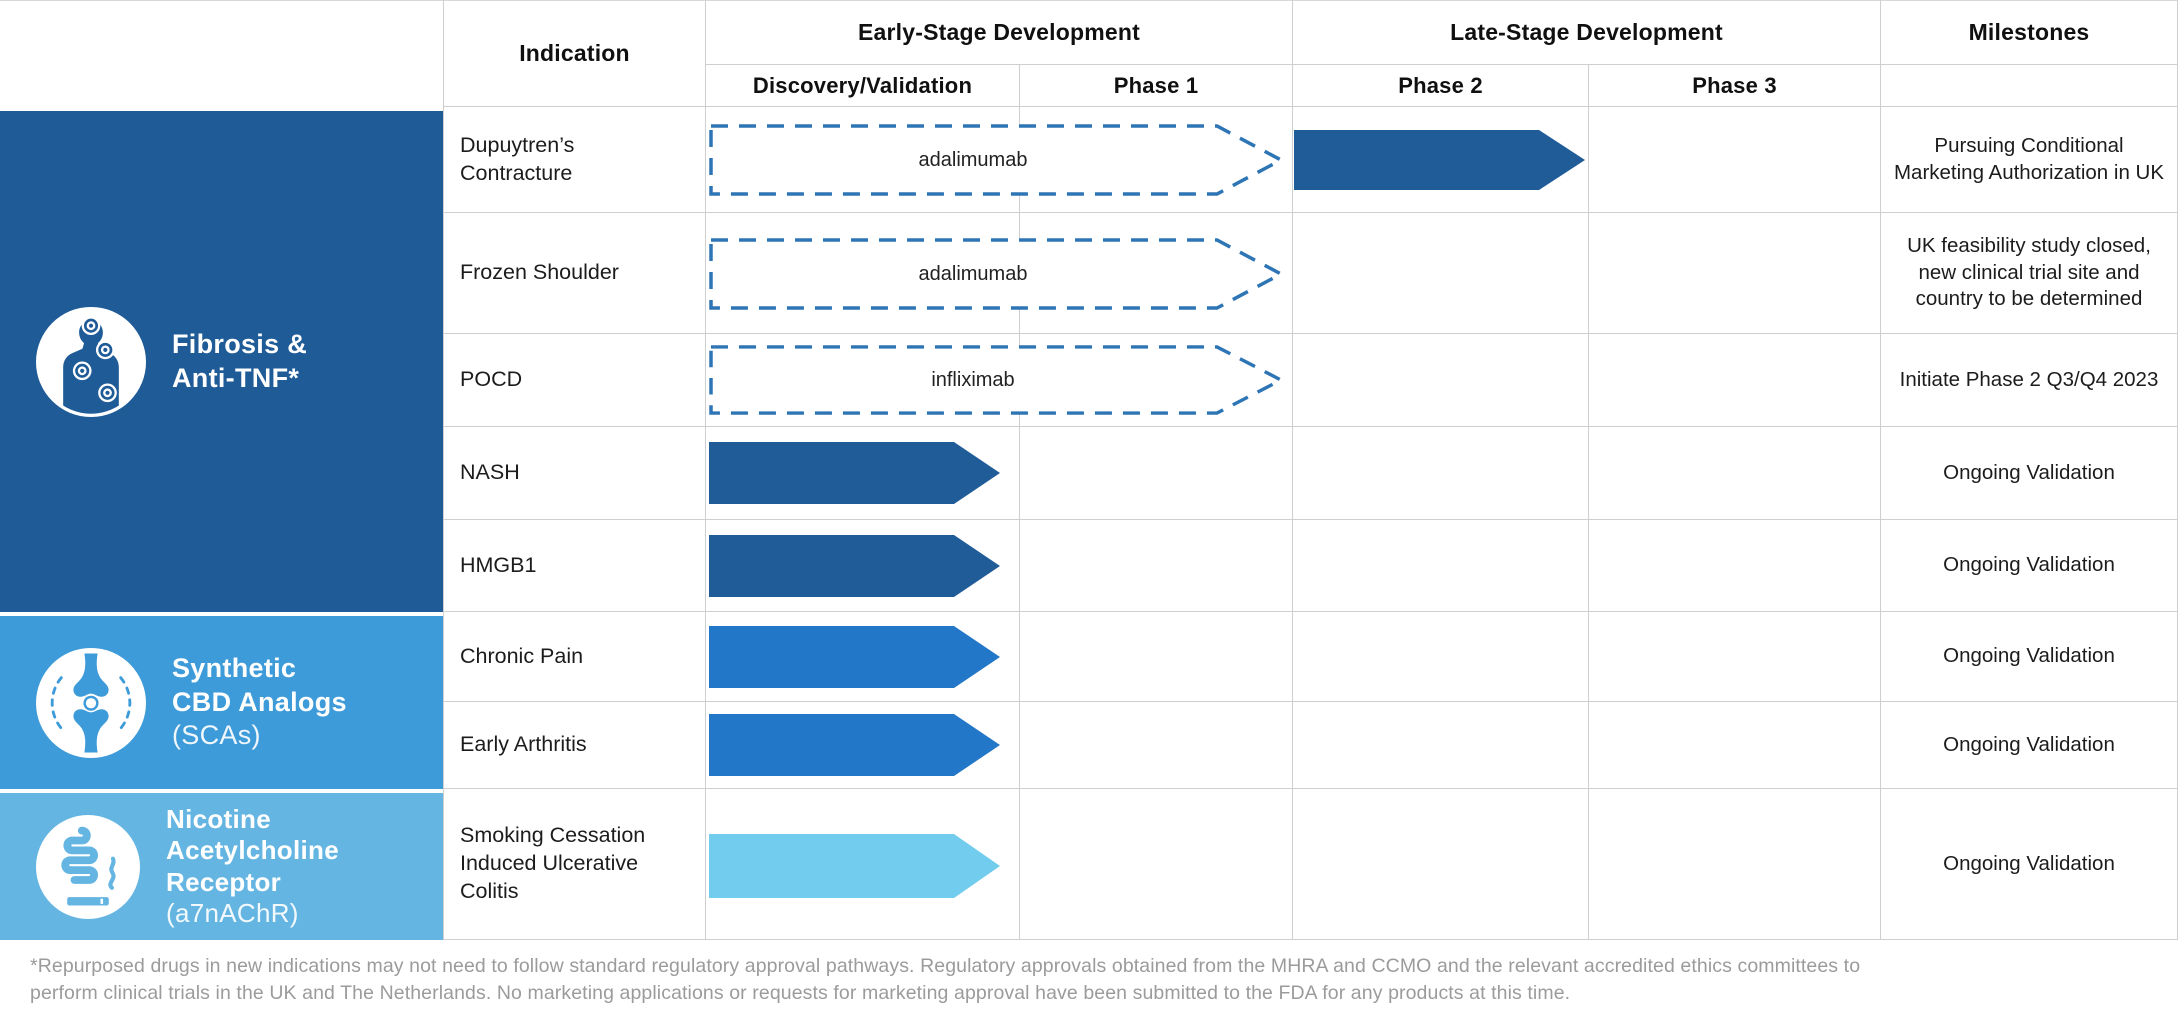 The image size is (2178, 1023). What do you see at coordinates (2029, 32) in the screenshot?
I see `milestones-header: Milestones` at bounding box center [2029, 32].